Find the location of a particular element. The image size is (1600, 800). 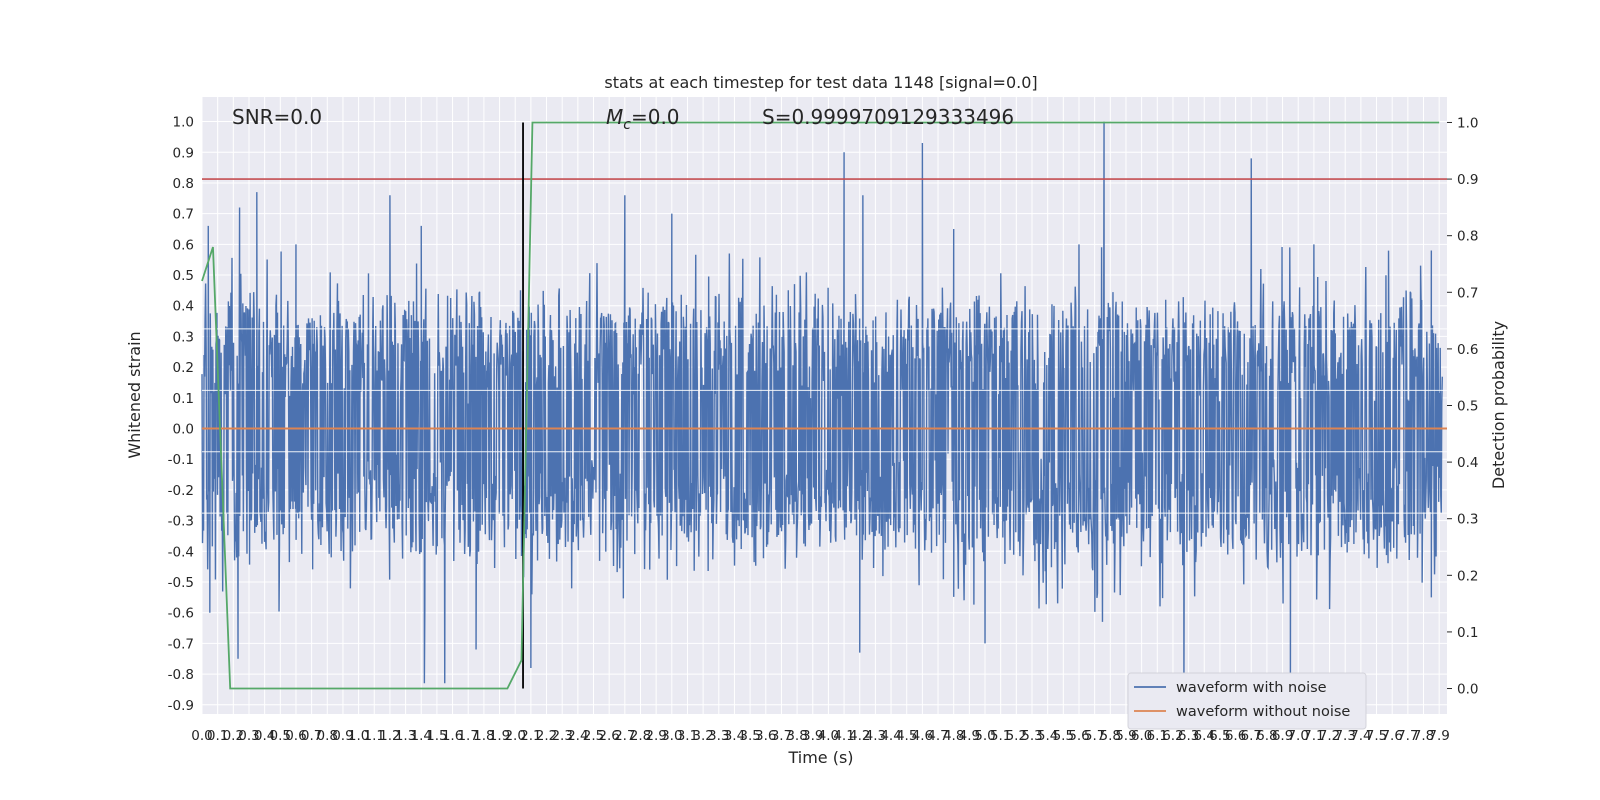

y-tick-label: 0.1 is located at coordinates (183, 399).